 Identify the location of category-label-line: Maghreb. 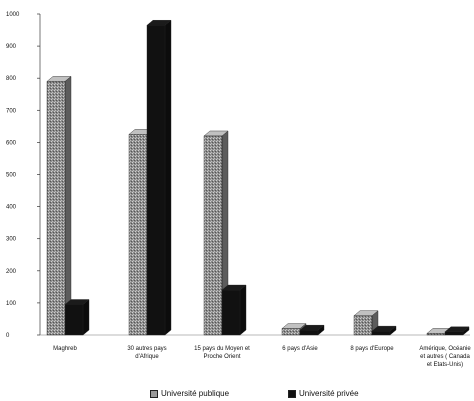
(65, 349).